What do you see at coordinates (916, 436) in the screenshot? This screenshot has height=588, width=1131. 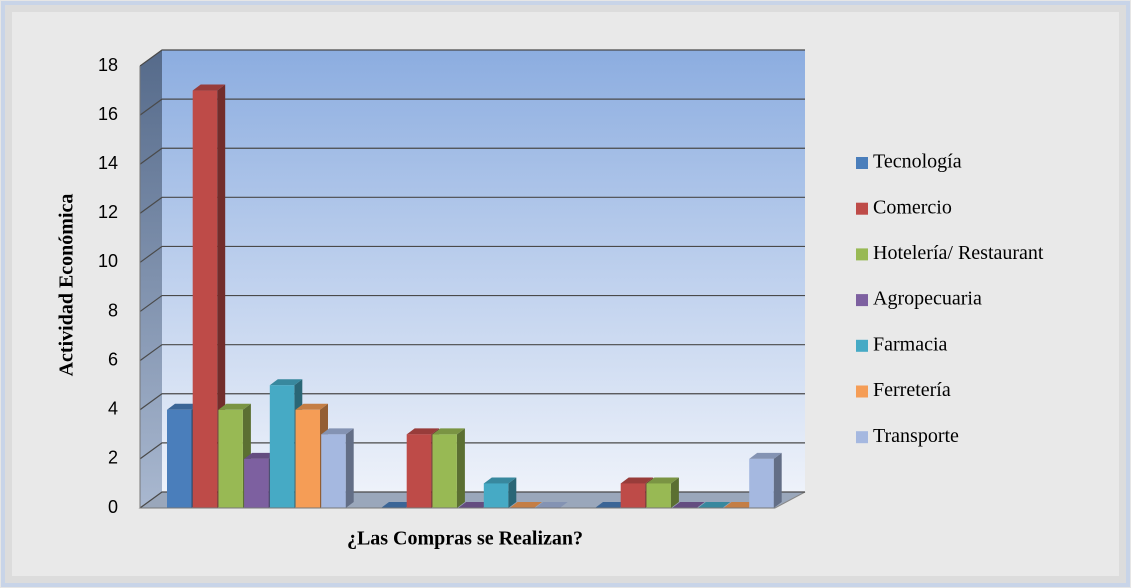 I see `legend-label: Transporte` at bounding box center [916, 436].